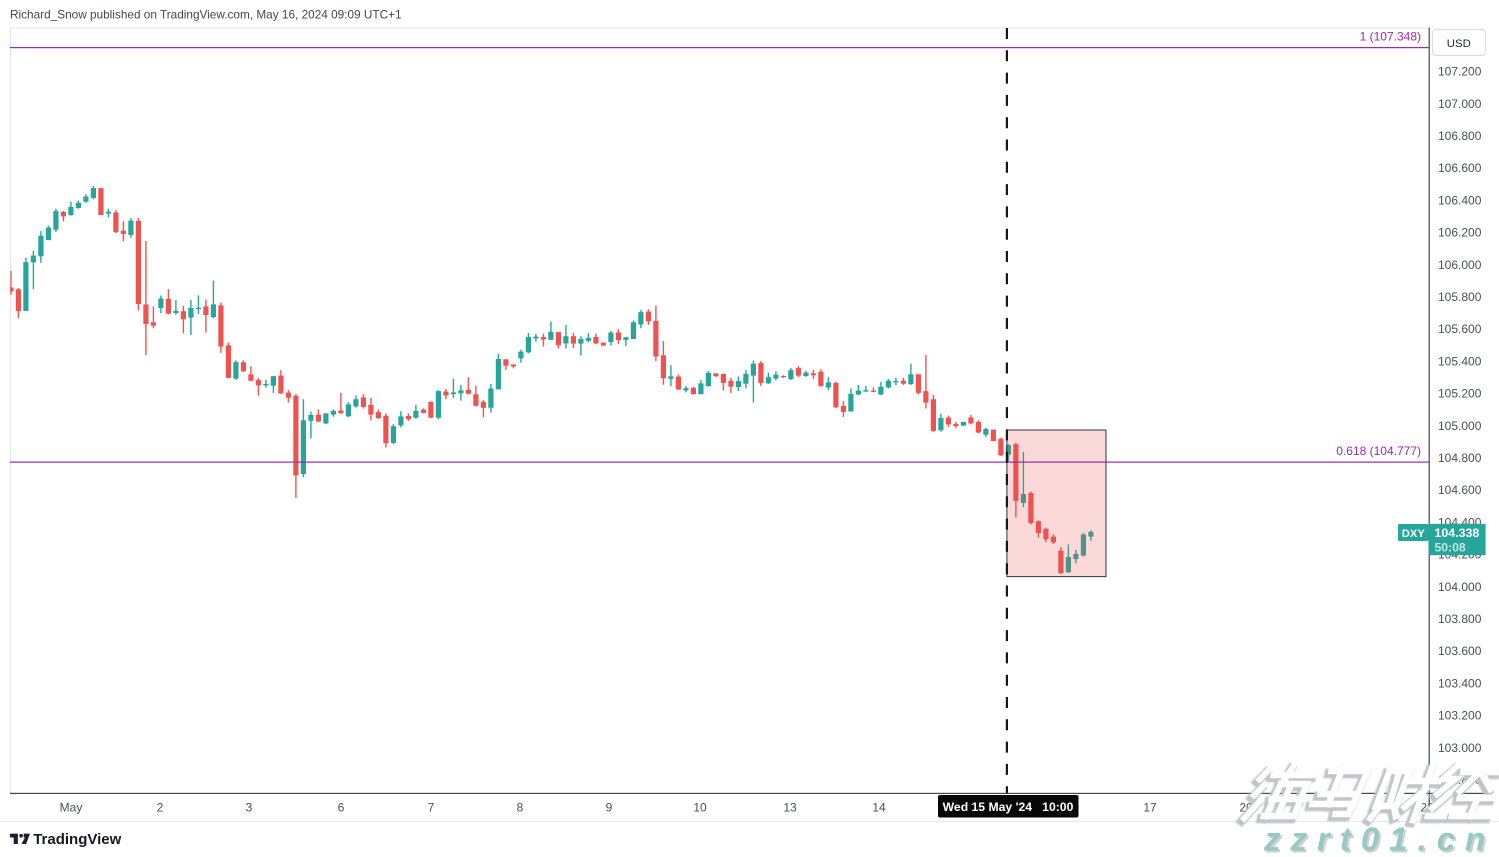 Image resolution: width=1499 pixels, height=857 pixels. I want to click on svg-text: 9, so click(609, 807).